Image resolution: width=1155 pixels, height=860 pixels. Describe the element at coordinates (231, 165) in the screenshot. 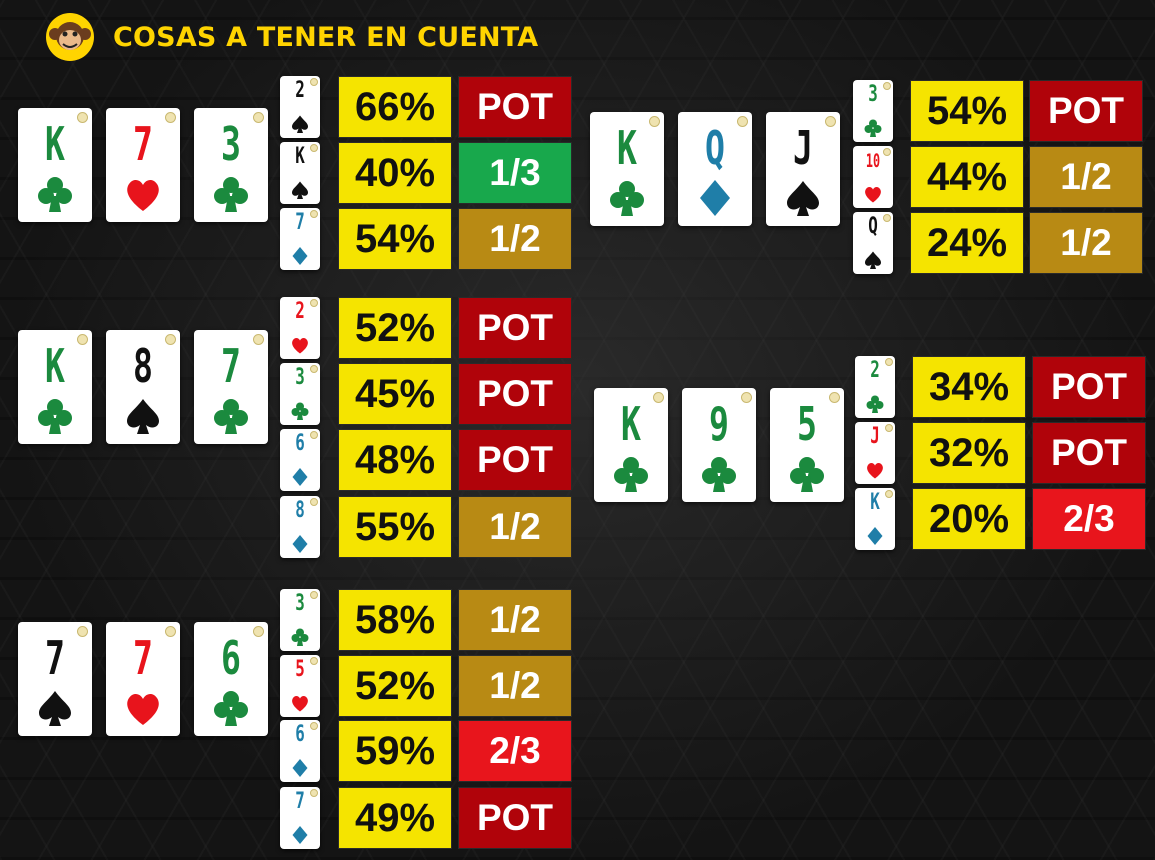

I see `flop-card: 3` at that location.